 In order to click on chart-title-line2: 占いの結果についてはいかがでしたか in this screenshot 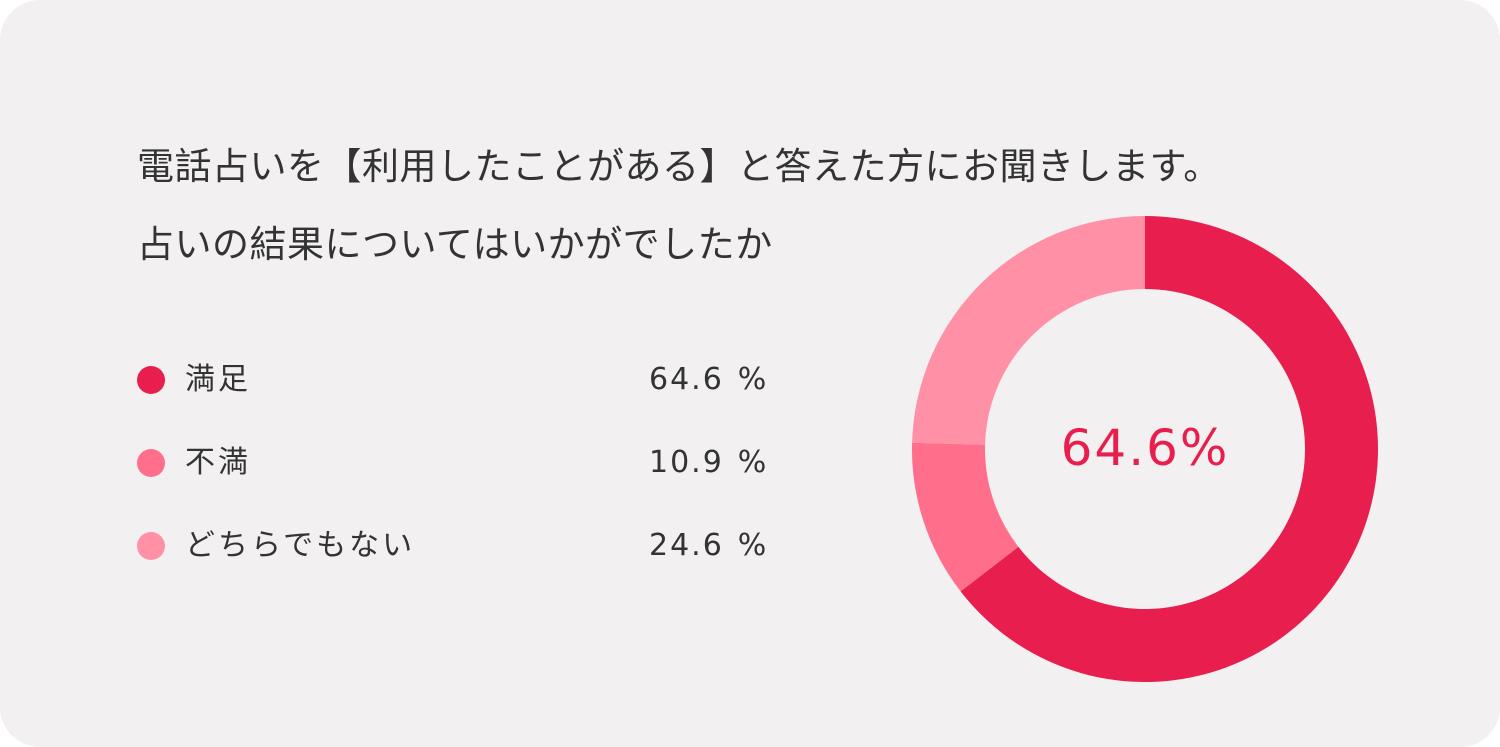, I will do `click(455, 244)`.